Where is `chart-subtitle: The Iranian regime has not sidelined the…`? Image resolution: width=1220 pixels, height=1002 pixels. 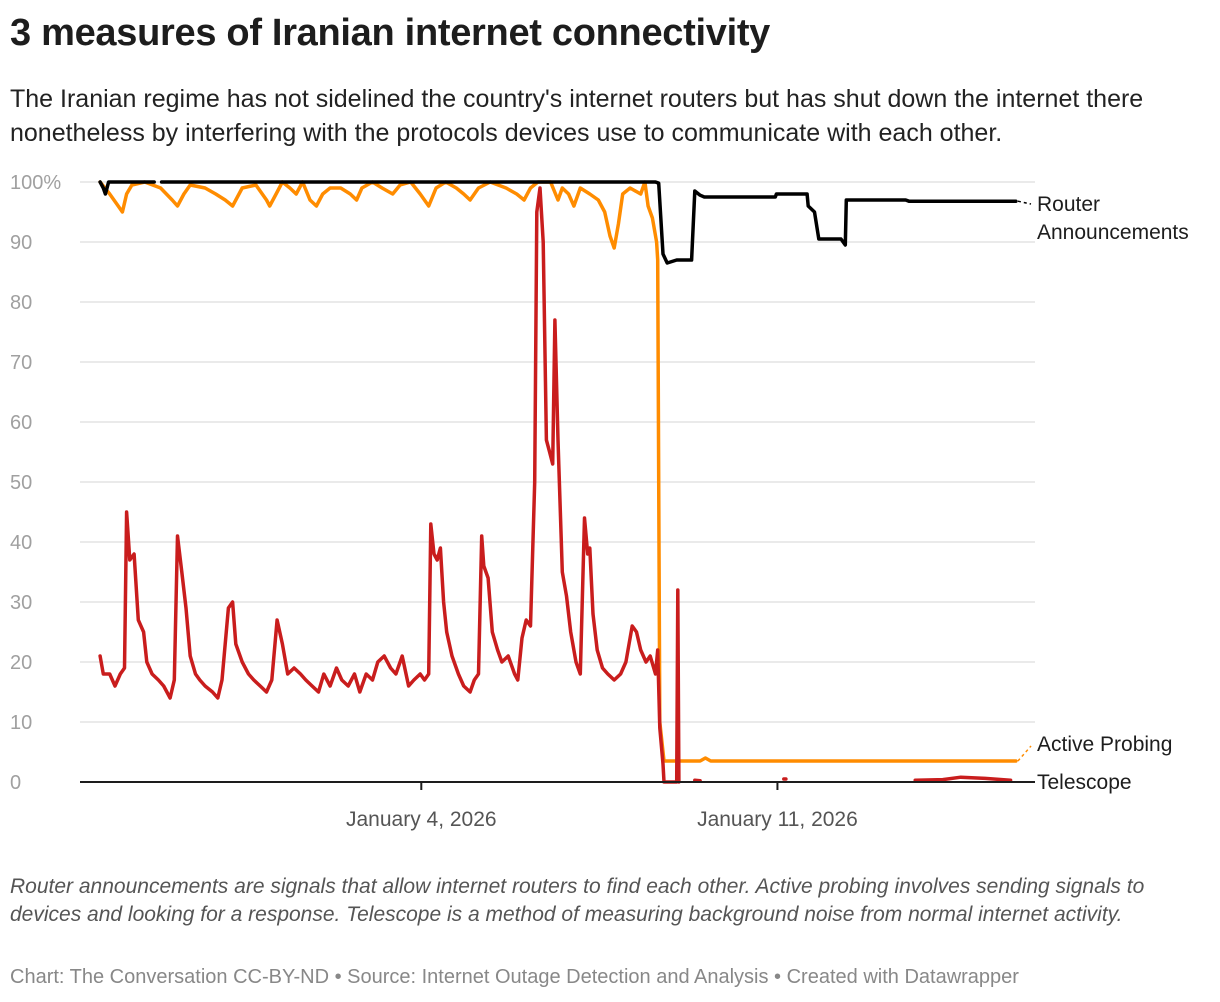 chart-subtitle: The Iranian regime has not sidelined the… is located at coordinates (577, 116).